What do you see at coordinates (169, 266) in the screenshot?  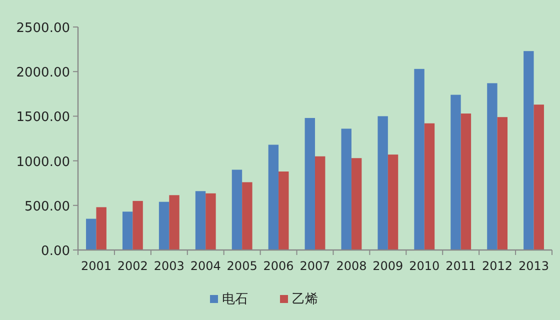 I see `x-tick-label: 2003` at bounding box center [169, 266].